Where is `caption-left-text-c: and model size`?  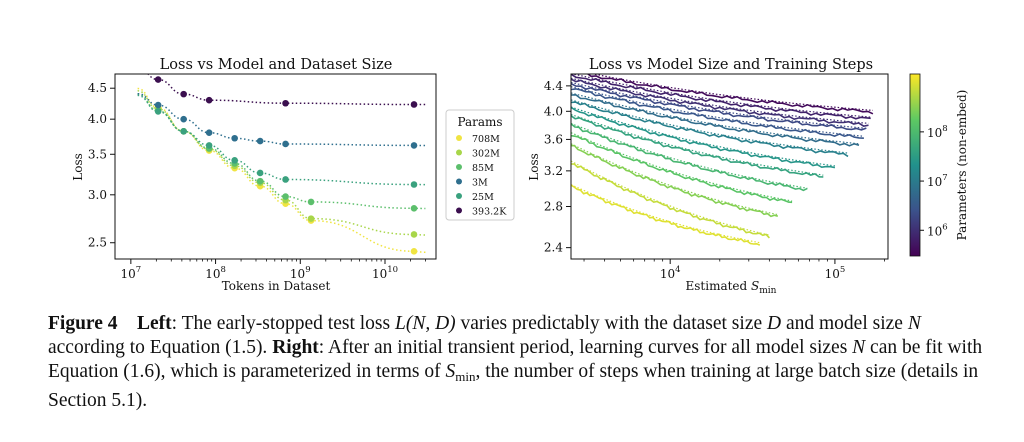
caption-left-text-c: and model size is located at coordinates (844, 323).